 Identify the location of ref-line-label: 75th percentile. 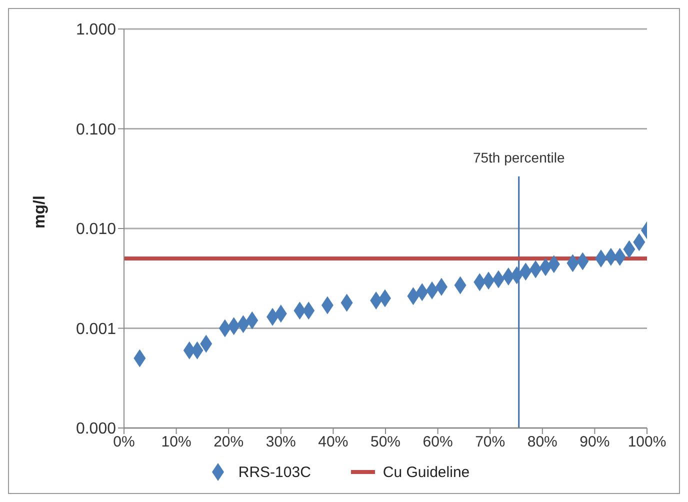
(518, 157).